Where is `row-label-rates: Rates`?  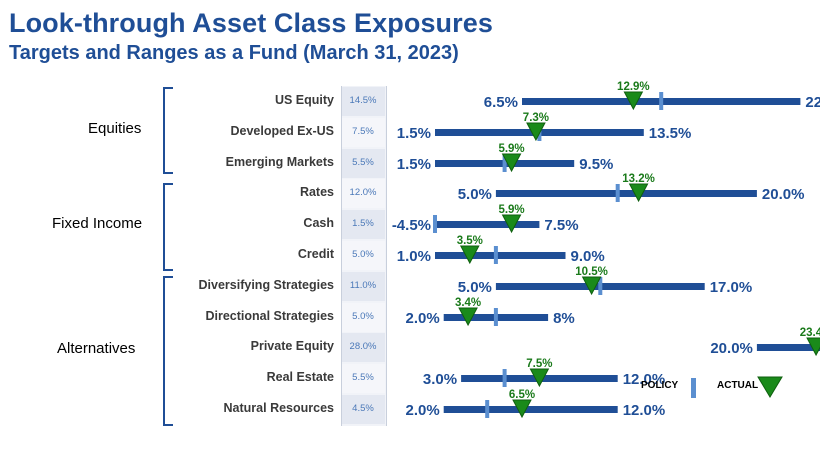
row-label-rates: Rates is located at coordinates (316, 192).